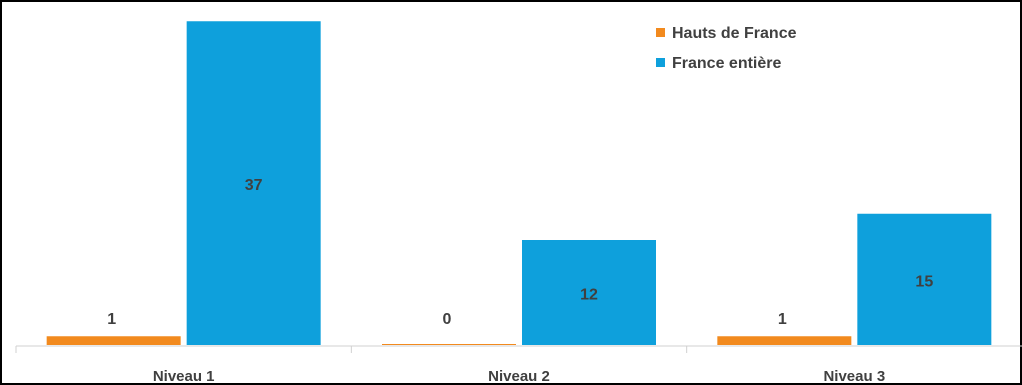  Describe the element at coordinates (924, 281) in the screenshot. I see `data-label-france-enti-re-niveau-3: 15` at that location.